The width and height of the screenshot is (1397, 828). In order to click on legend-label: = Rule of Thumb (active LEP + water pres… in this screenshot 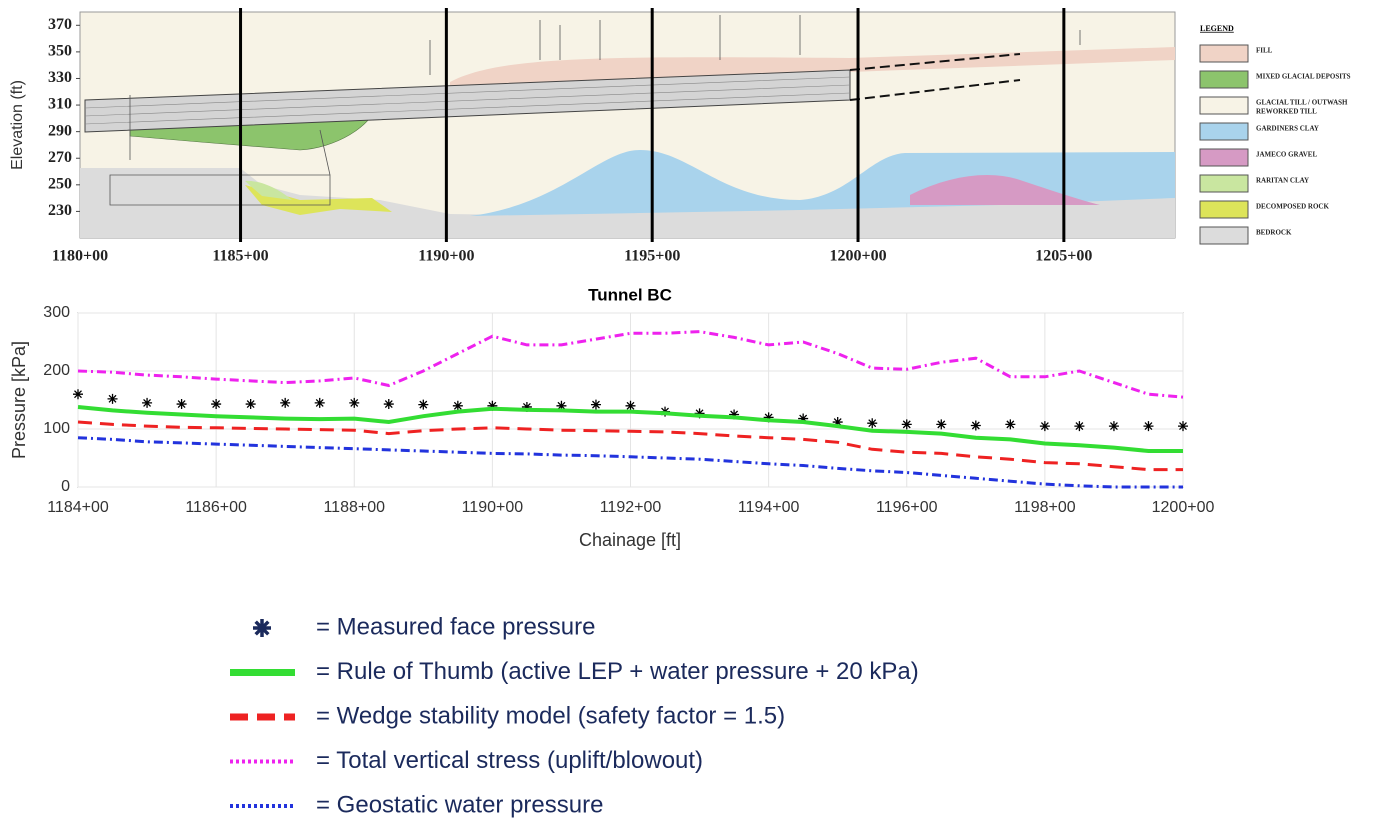, I will do `click(617, 671)`.